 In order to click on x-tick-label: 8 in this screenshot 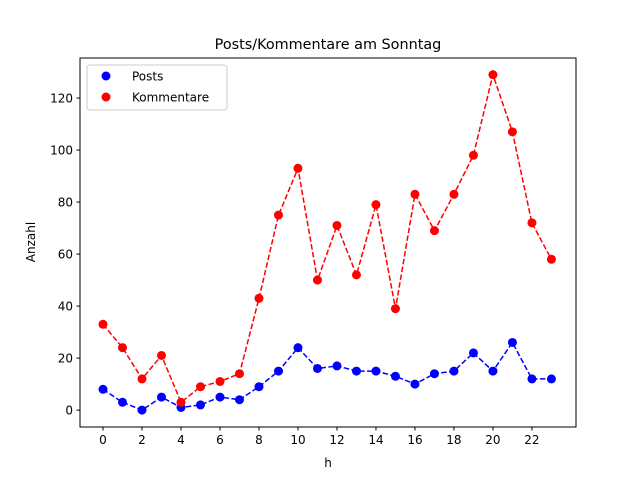, I will do `click(259, 440)`.